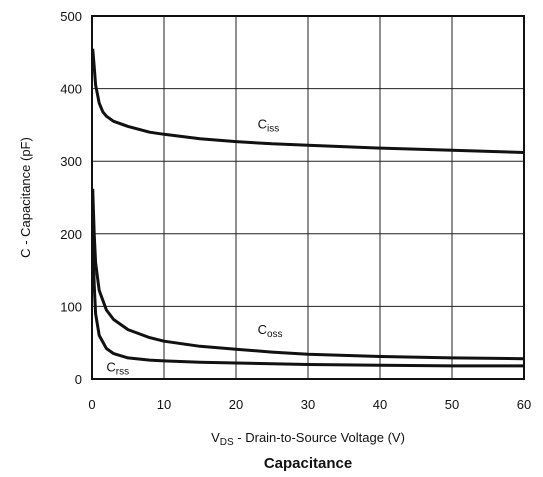 This screenshot has width=543, height=477. I want to click on chart-title: Capacitance, so click(308, 463).